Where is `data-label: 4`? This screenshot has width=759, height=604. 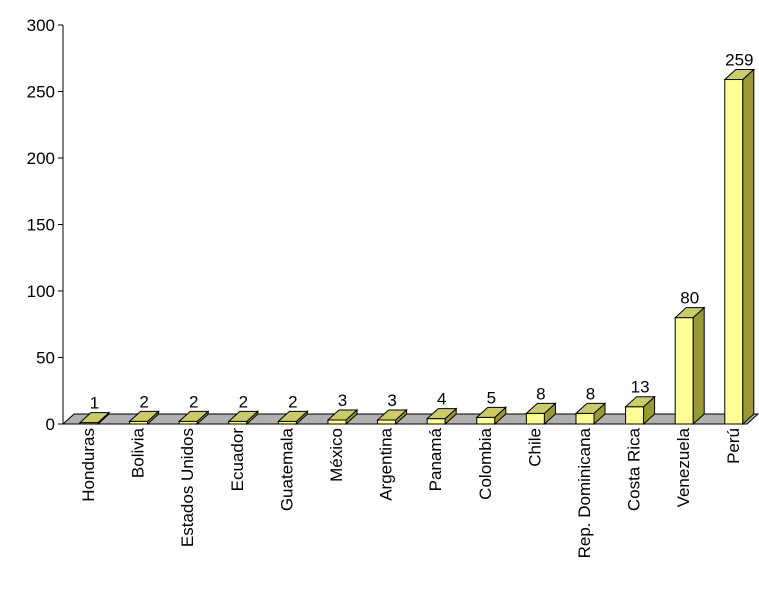
data-label: 4 is located at coordinates (441, 399).